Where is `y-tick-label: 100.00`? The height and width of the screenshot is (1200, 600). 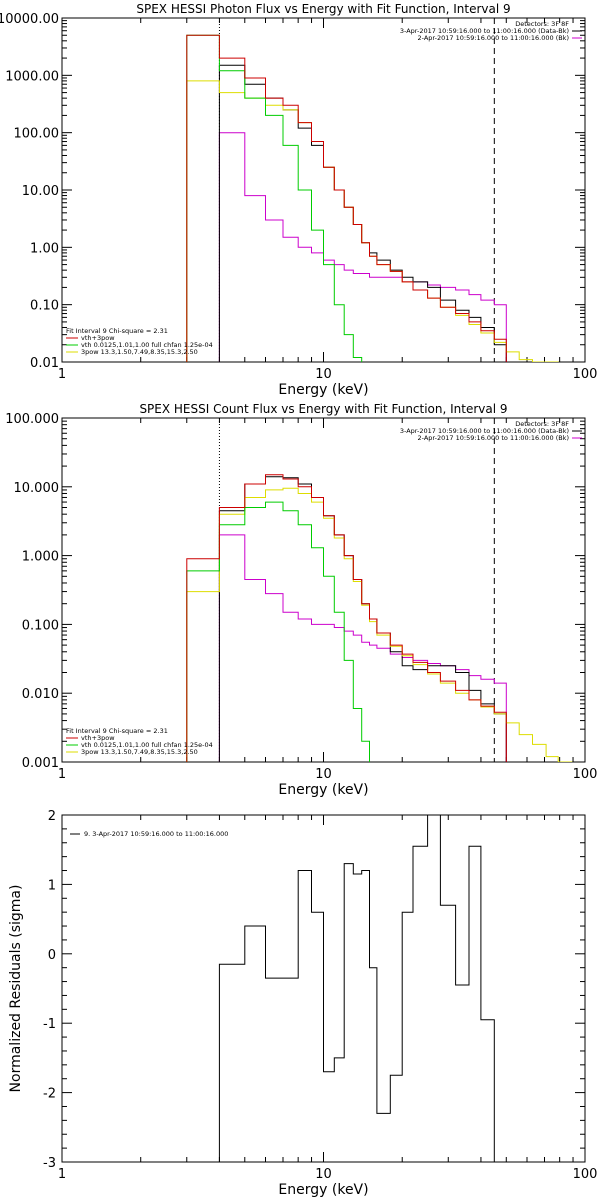 y-tick-label: 100.00 is located at coordinates (37, 134).